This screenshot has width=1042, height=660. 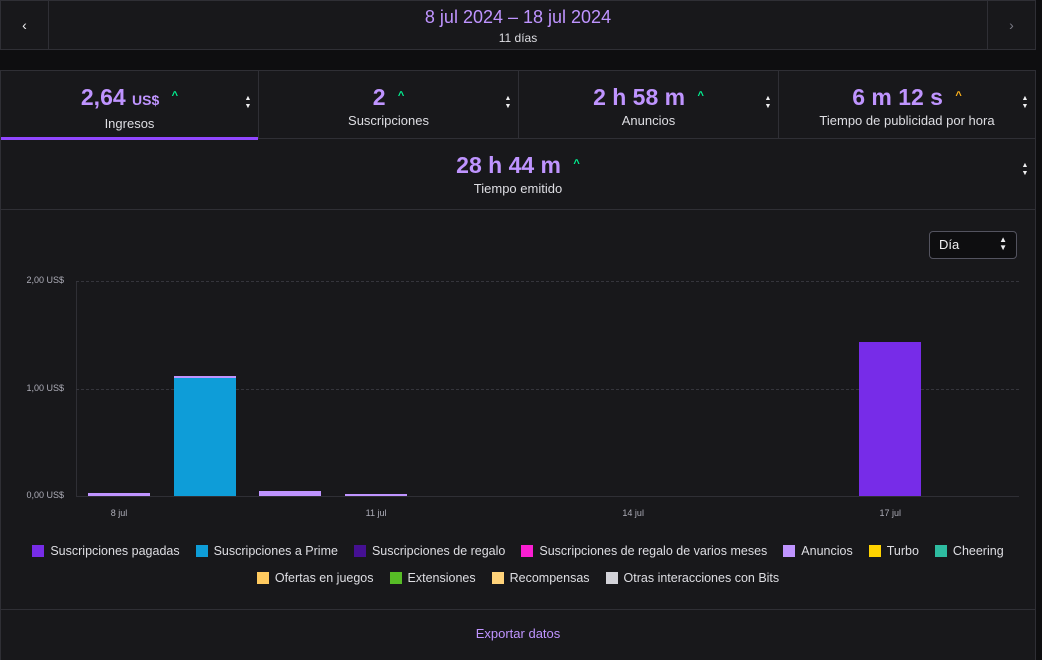 I want to click on bar-17-jul-suscripciones-pagadas, so click(x=890, y=419).